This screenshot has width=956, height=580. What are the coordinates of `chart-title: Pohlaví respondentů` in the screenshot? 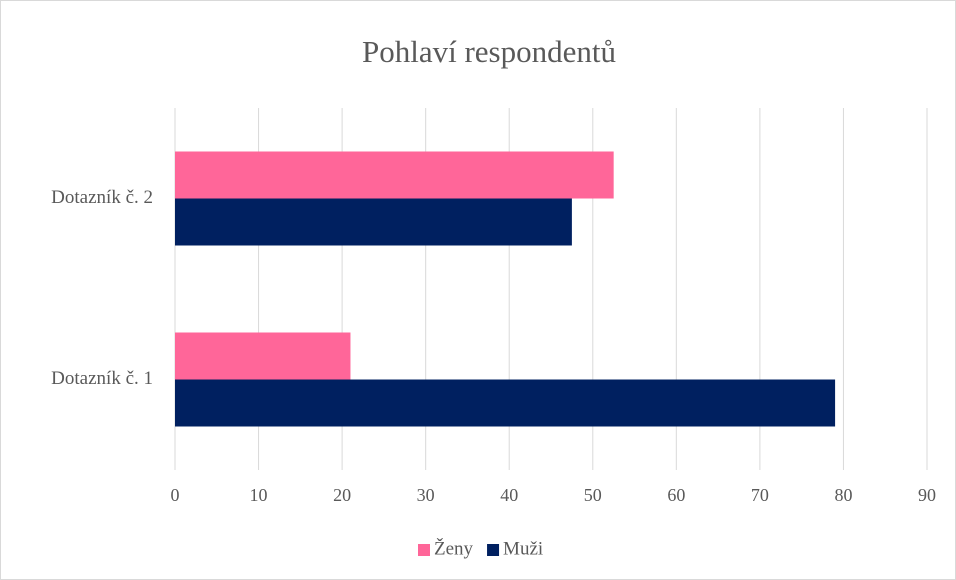 It's located at (489, 51).